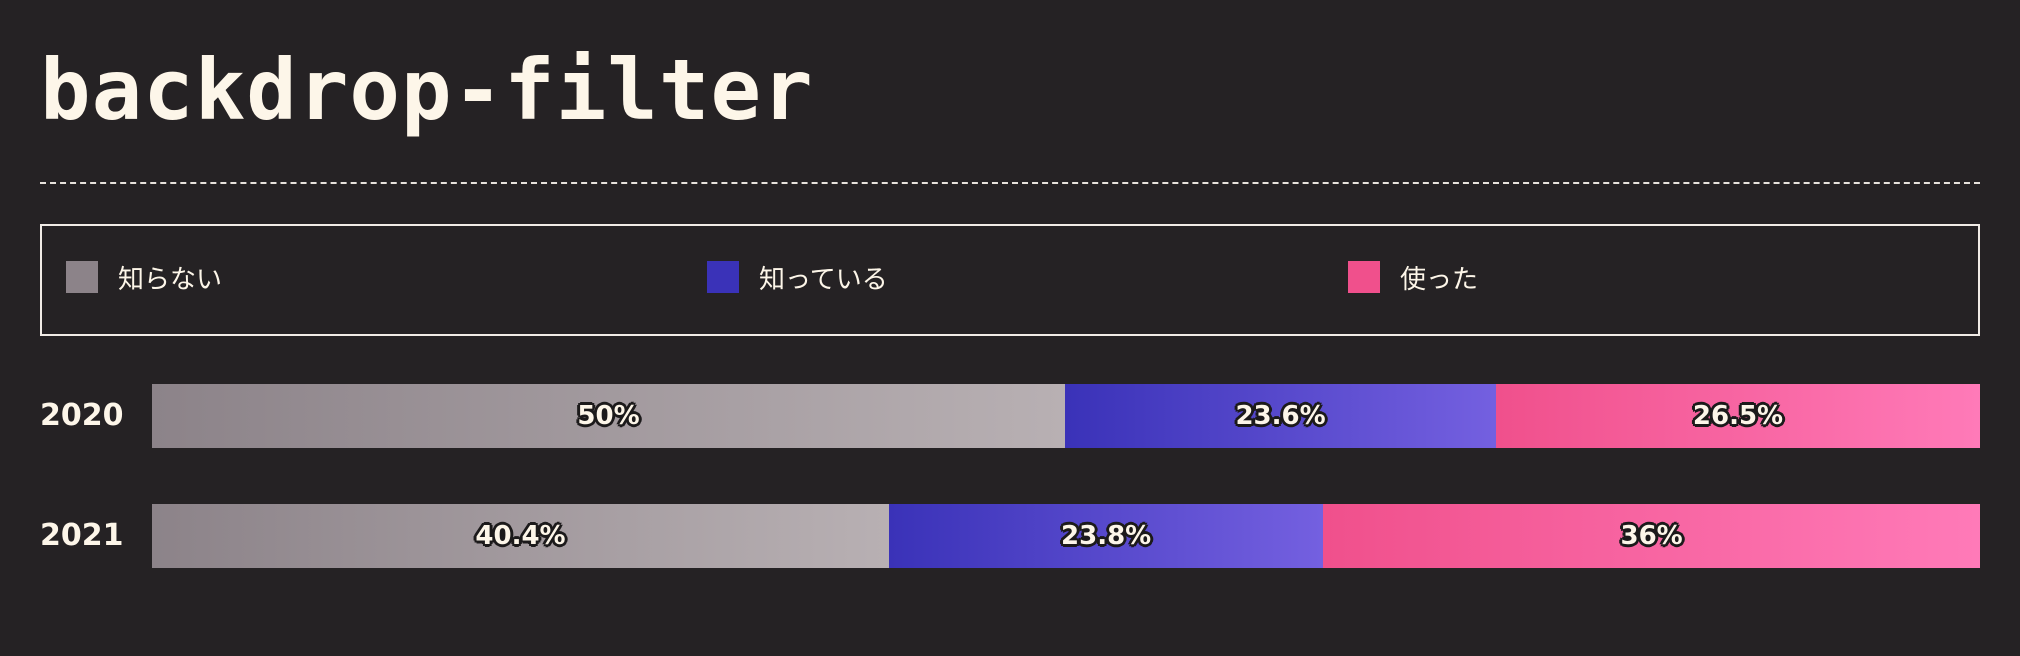  I want to click on legend-label-used: 使った, so click(1439, 279).